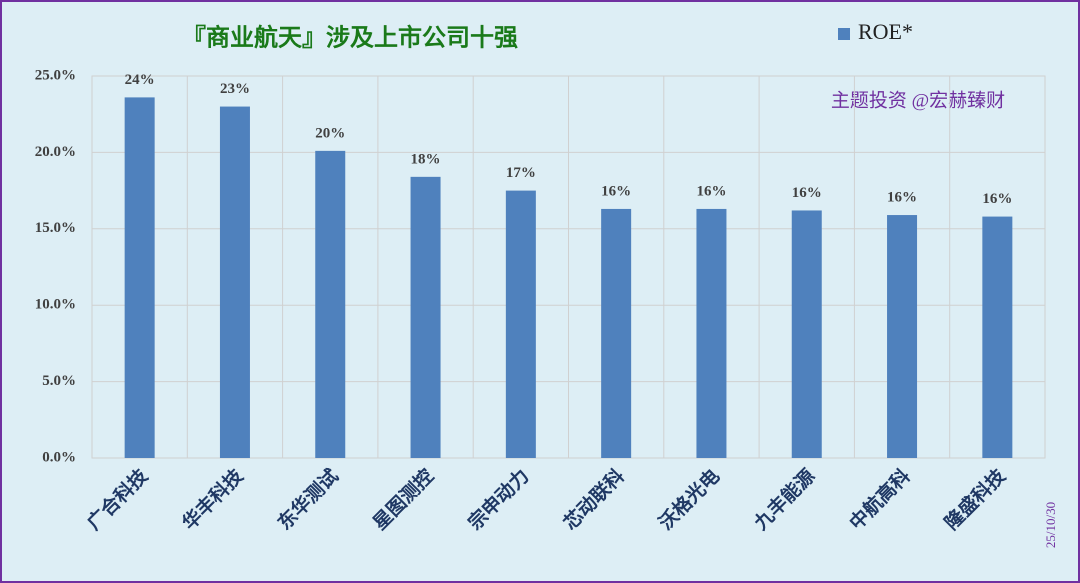 This screenshot has height=583, width=1080. Describe the element at coordinates (1050, 525) in the screenshot. I see `date-annotation: 25/10/30` at that location.